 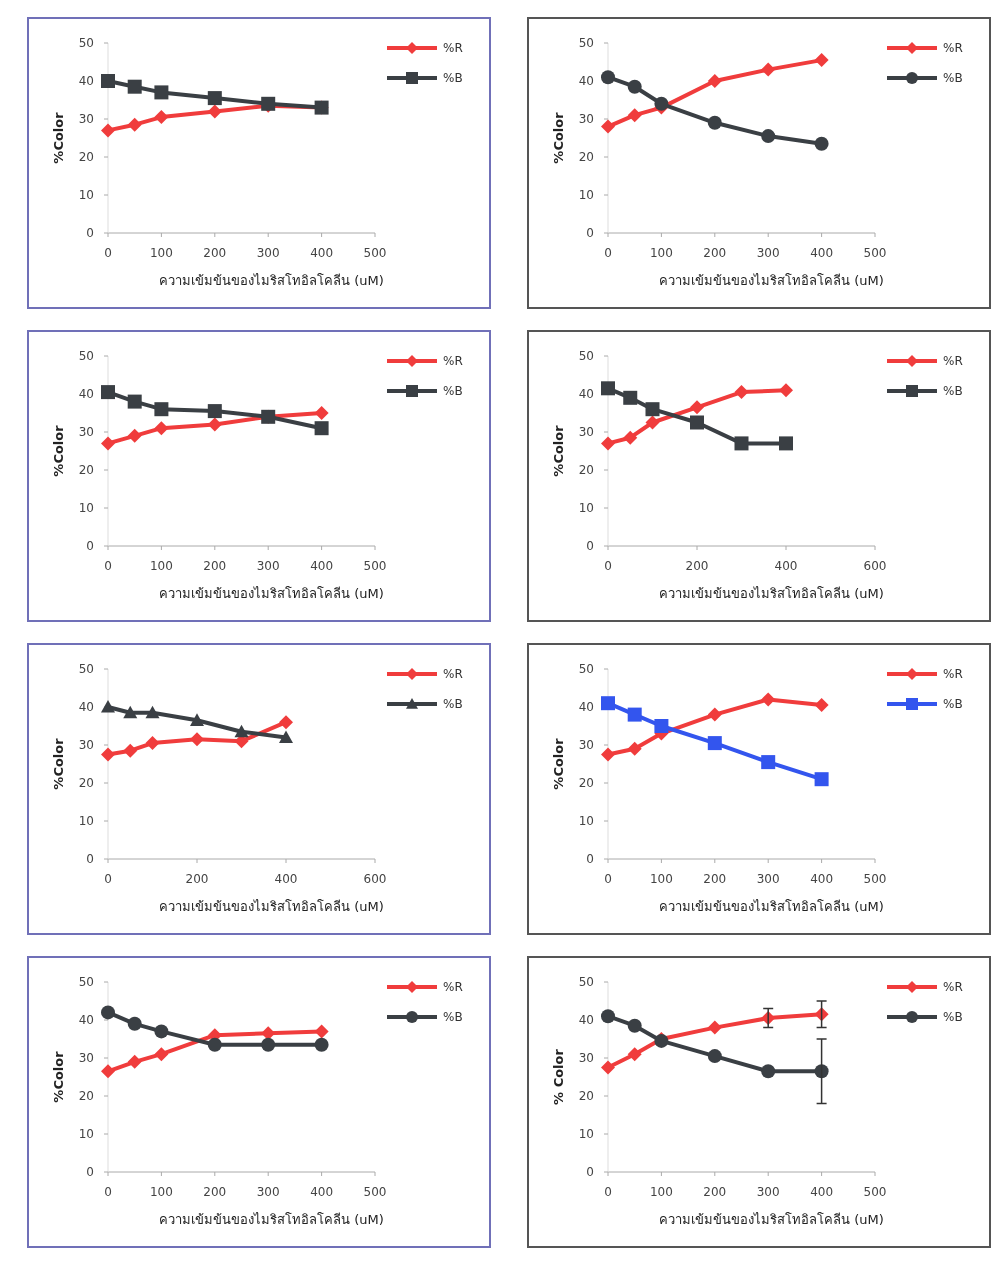 What do you see at coordinates (558, 1076) in the screenshot?
I see `y-axis-title: % Color` at bounding box center [558, 1076].